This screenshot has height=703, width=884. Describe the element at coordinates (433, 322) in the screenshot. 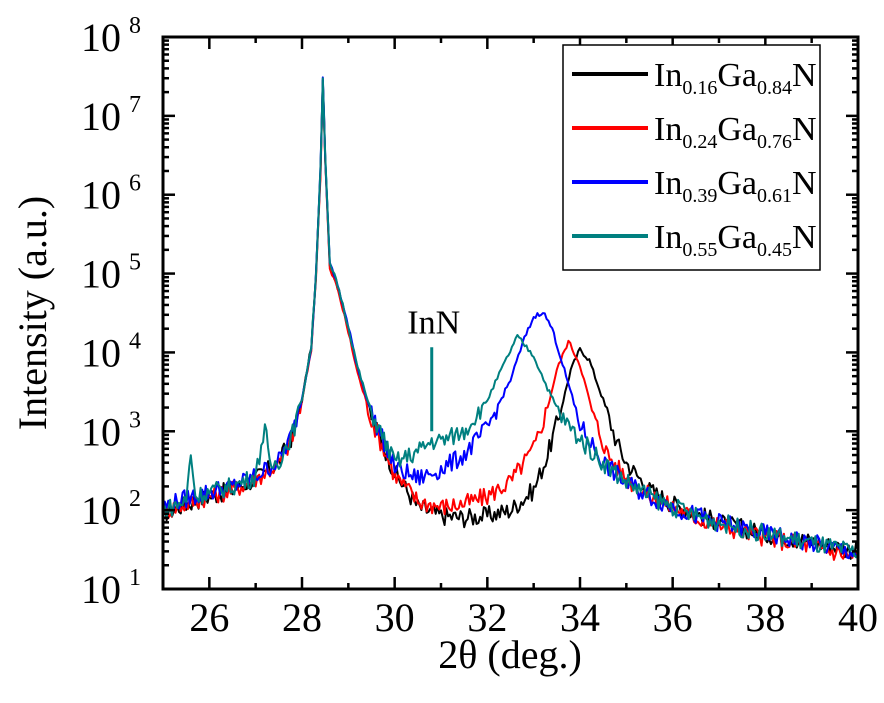

I see `inn-annotation-label: InN` at that location.